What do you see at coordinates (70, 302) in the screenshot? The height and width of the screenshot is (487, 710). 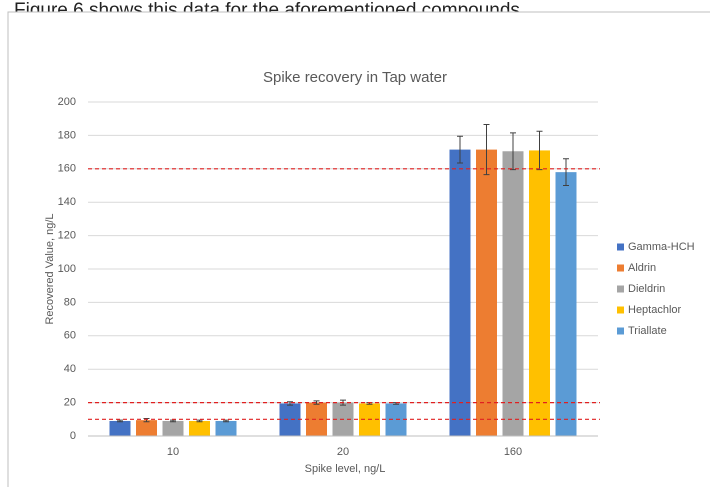 I see `y-tick-label: 80` at bounding box center [70, 302].